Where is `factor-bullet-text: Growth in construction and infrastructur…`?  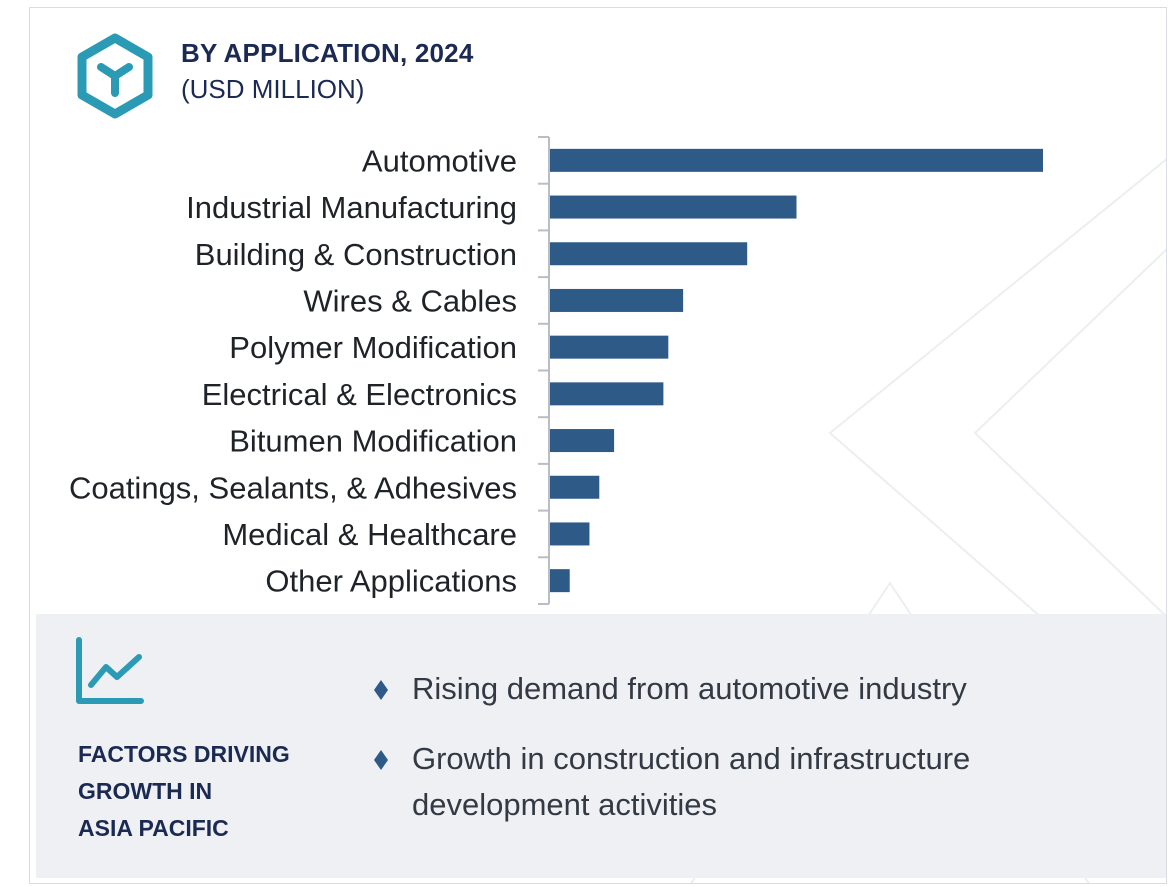 factor-bullet-text: Growth in construction and infrastructur… is located at coordinates (691, 781).